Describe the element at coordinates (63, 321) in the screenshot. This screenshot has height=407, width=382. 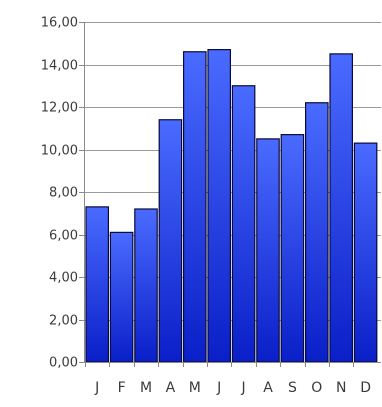
I see `y-tick-label: 2,00` at that location.